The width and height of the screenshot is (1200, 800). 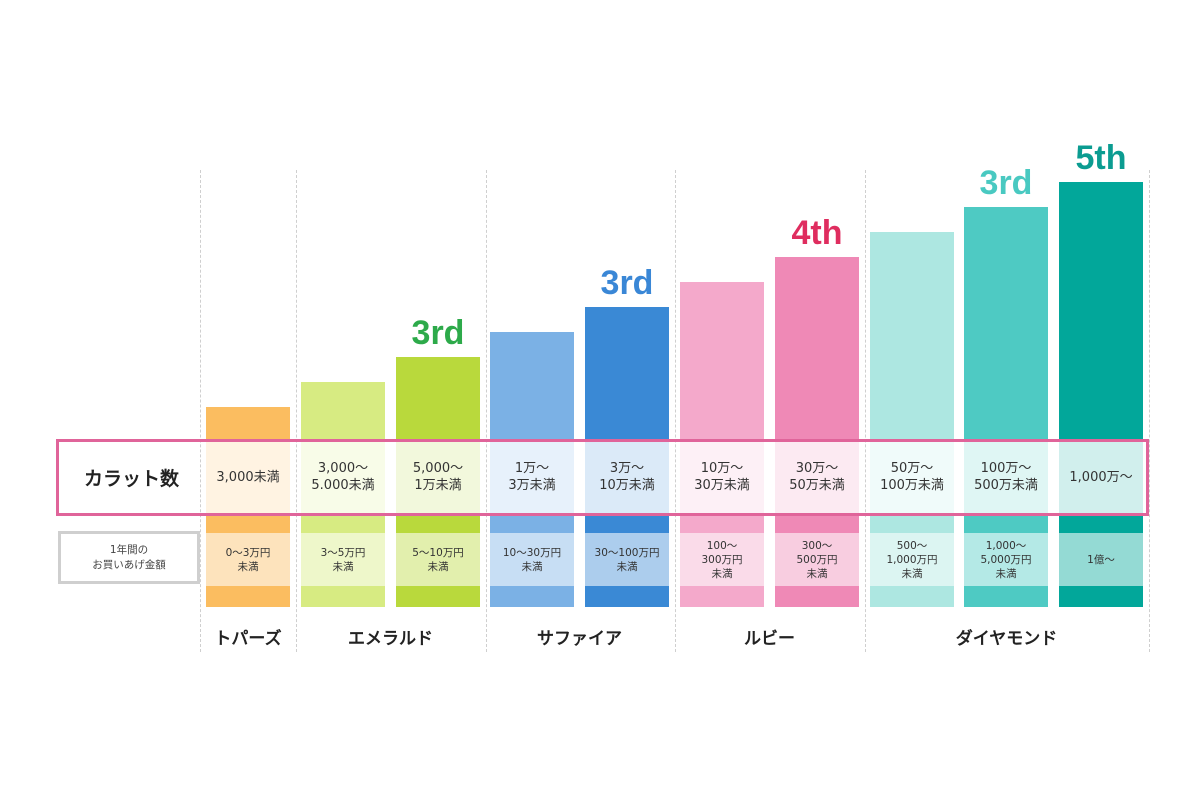 I want to click on amount-value: 0〜3万円 未満, so click(x=248, y=559).